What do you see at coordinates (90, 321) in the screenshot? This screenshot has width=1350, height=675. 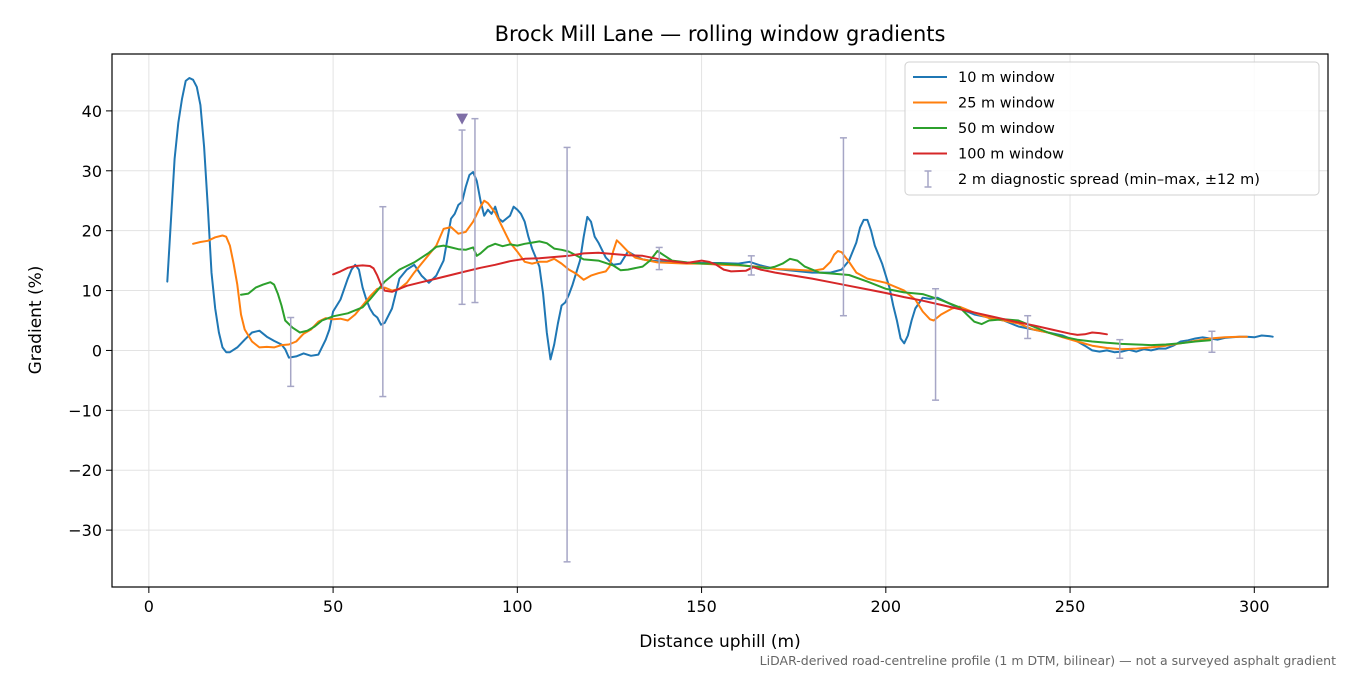 I see `y-axis-ticks: −30 −20 −10 0 10 20 30 40` at bounding box center [90, 321].